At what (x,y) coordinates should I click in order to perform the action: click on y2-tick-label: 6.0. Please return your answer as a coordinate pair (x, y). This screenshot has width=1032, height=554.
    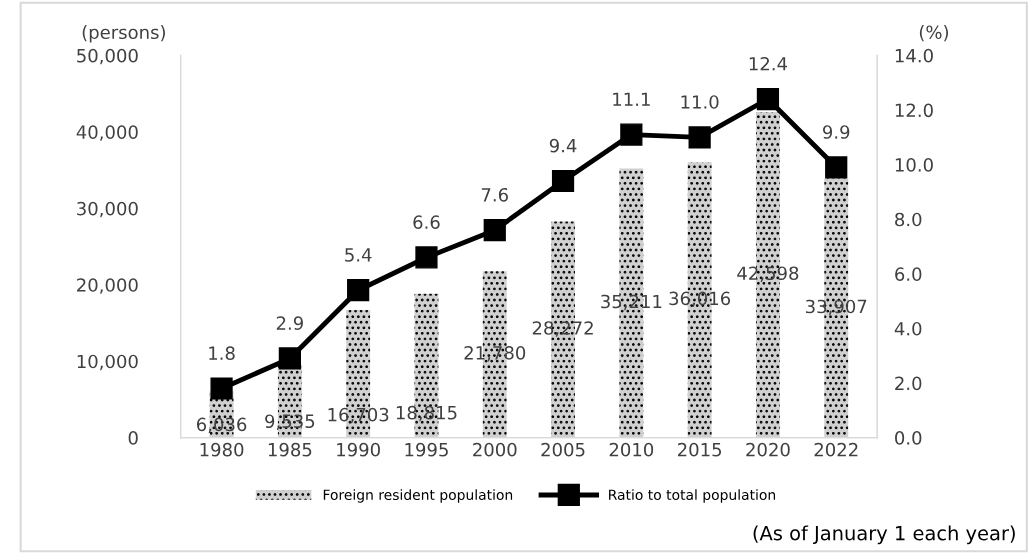
    Looking at the image, I should click on (908, 274).